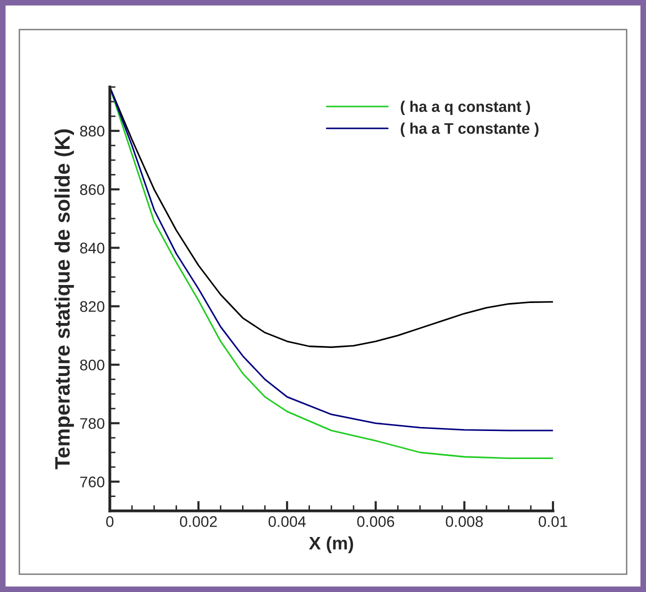 Image resolution: width=646 pixels, height=592 pixels. What do you see at coordinates (198, 521) in the screenshot?
I see `x-tick-label: 0.002` at bounding box center [198, 521].